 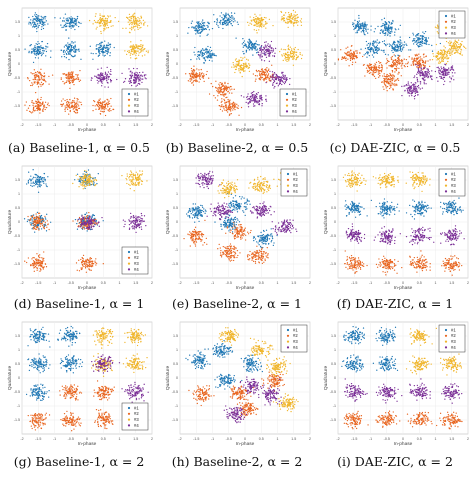 What do you see at coordinates (17, 180) in the screenshot?
I see `y-tick-label: 1.5` at bounding box center [17, 180].